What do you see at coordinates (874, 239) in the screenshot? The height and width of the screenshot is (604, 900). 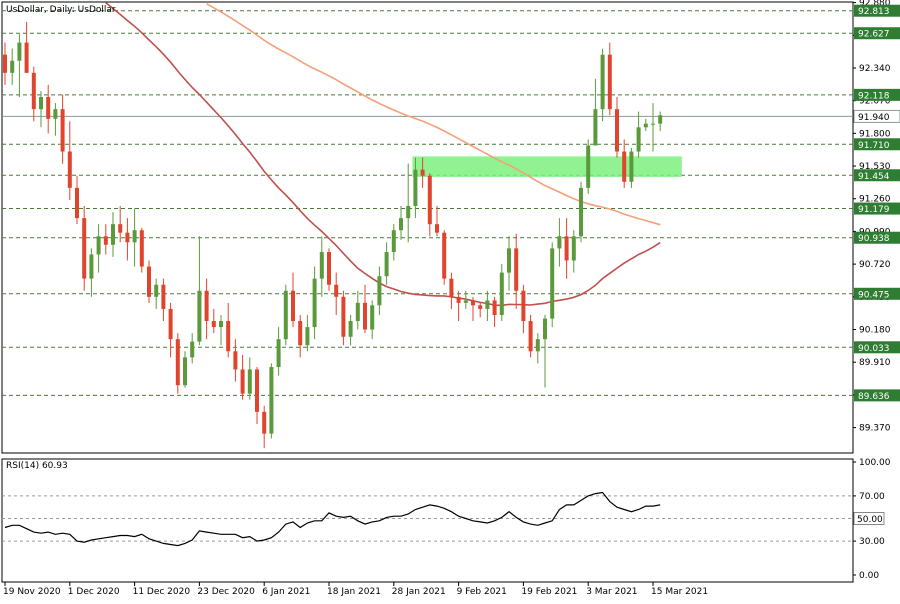 I see `level-tag-label: 90.938` at bounding box center [874, 239].